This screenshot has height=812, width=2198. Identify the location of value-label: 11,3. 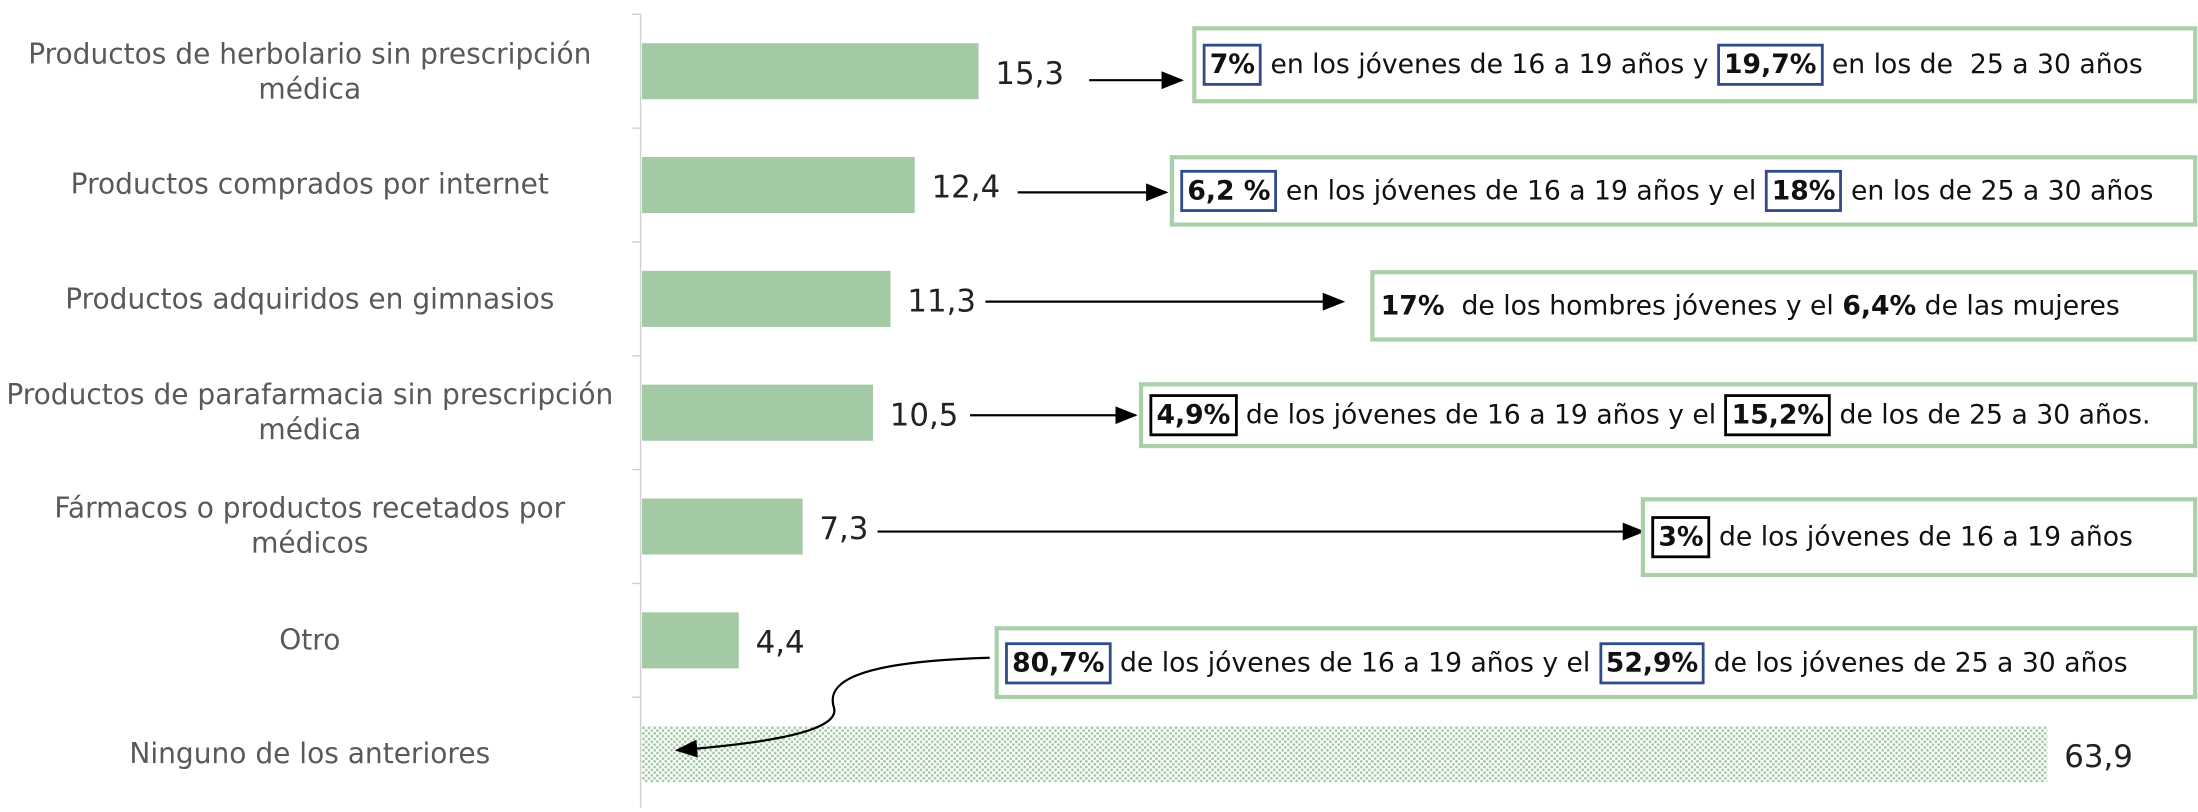
(941, 302).